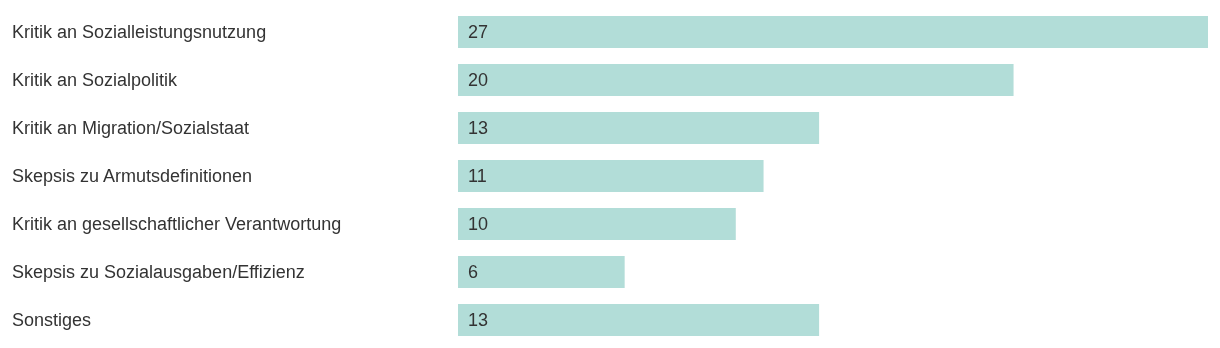 The width and height of the screenshot is (1220, 348). Describe the element at coordinates (139, 32) in the screenshot. I see `y-tick-label: Kritik an Sozialleistungsnutzung` at that location.